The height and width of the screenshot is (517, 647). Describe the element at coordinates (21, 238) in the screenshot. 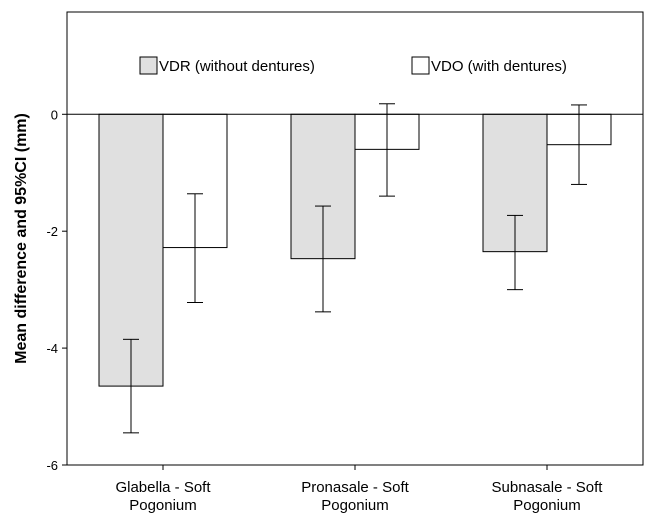

I see `y-axis-title: Mean difference and 95%CI (mm)` at that location.